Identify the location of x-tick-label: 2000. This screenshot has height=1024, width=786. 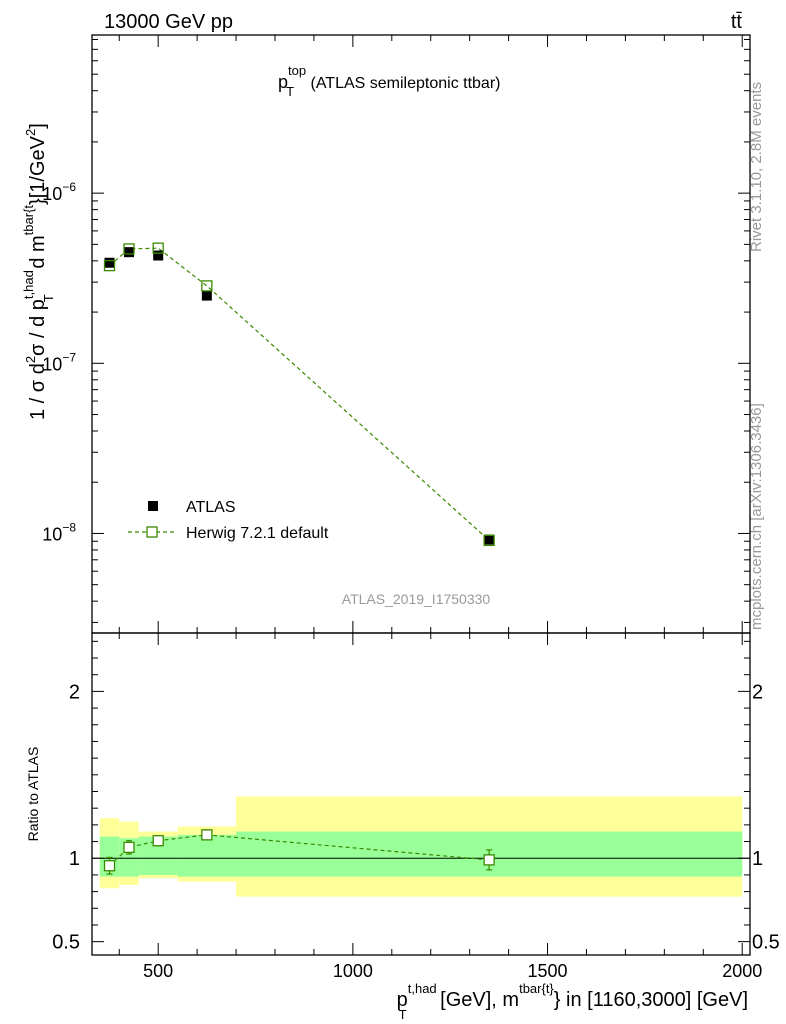
(742, 971).